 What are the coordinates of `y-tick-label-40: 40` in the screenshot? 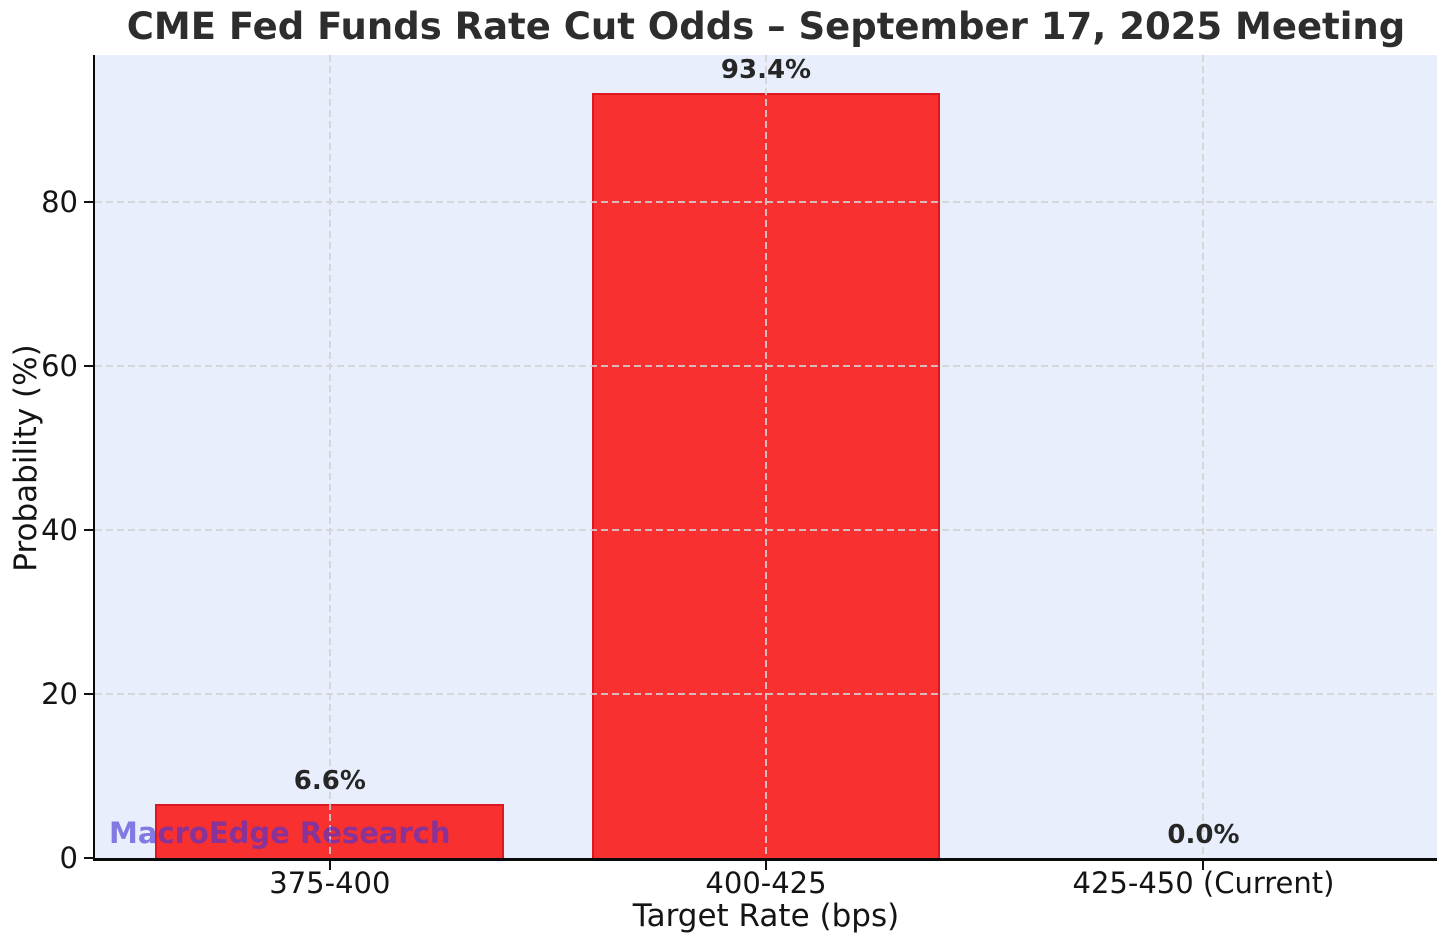 It's located at (59, 530).